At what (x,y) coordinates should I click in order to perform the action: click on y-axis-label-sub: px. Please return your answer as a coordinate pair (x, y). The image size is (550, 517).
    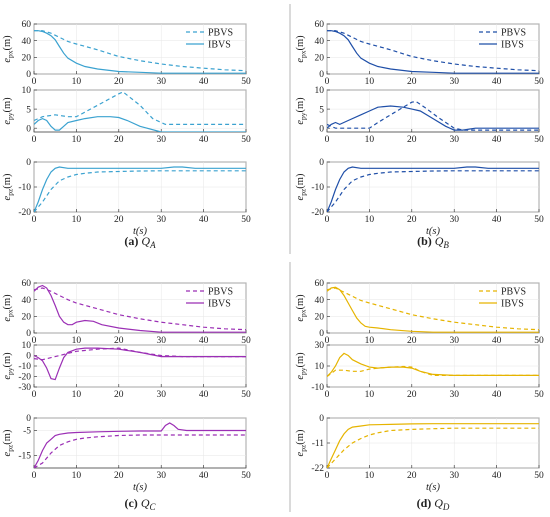
    Looking at the image, I should click on (303, 54).